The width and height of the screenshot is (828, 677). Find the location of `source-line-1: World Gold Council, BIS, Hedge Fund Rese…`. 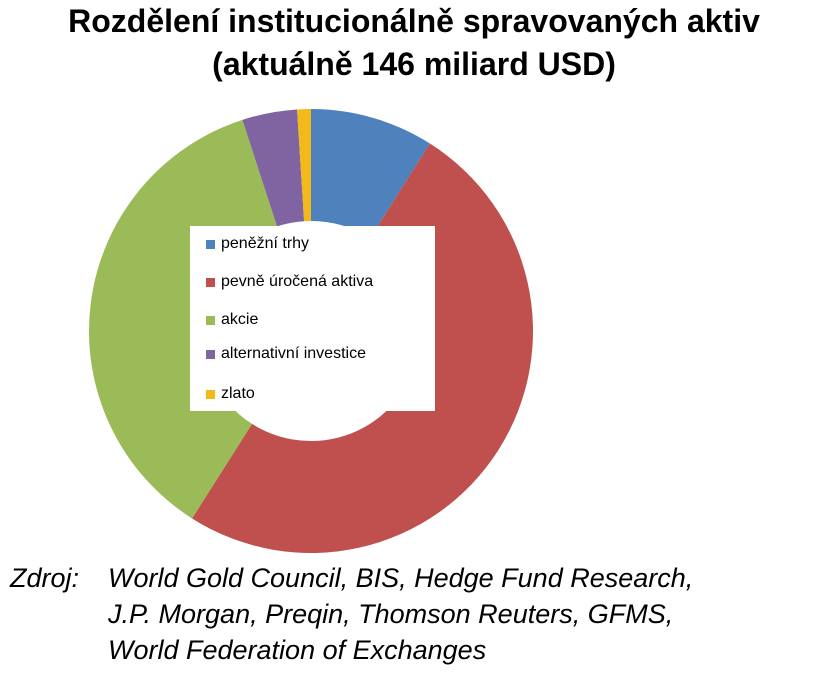

source-line-1: World Gold Council, BIS, Hedge Fund Rese… is located at coordinates (401, 578).